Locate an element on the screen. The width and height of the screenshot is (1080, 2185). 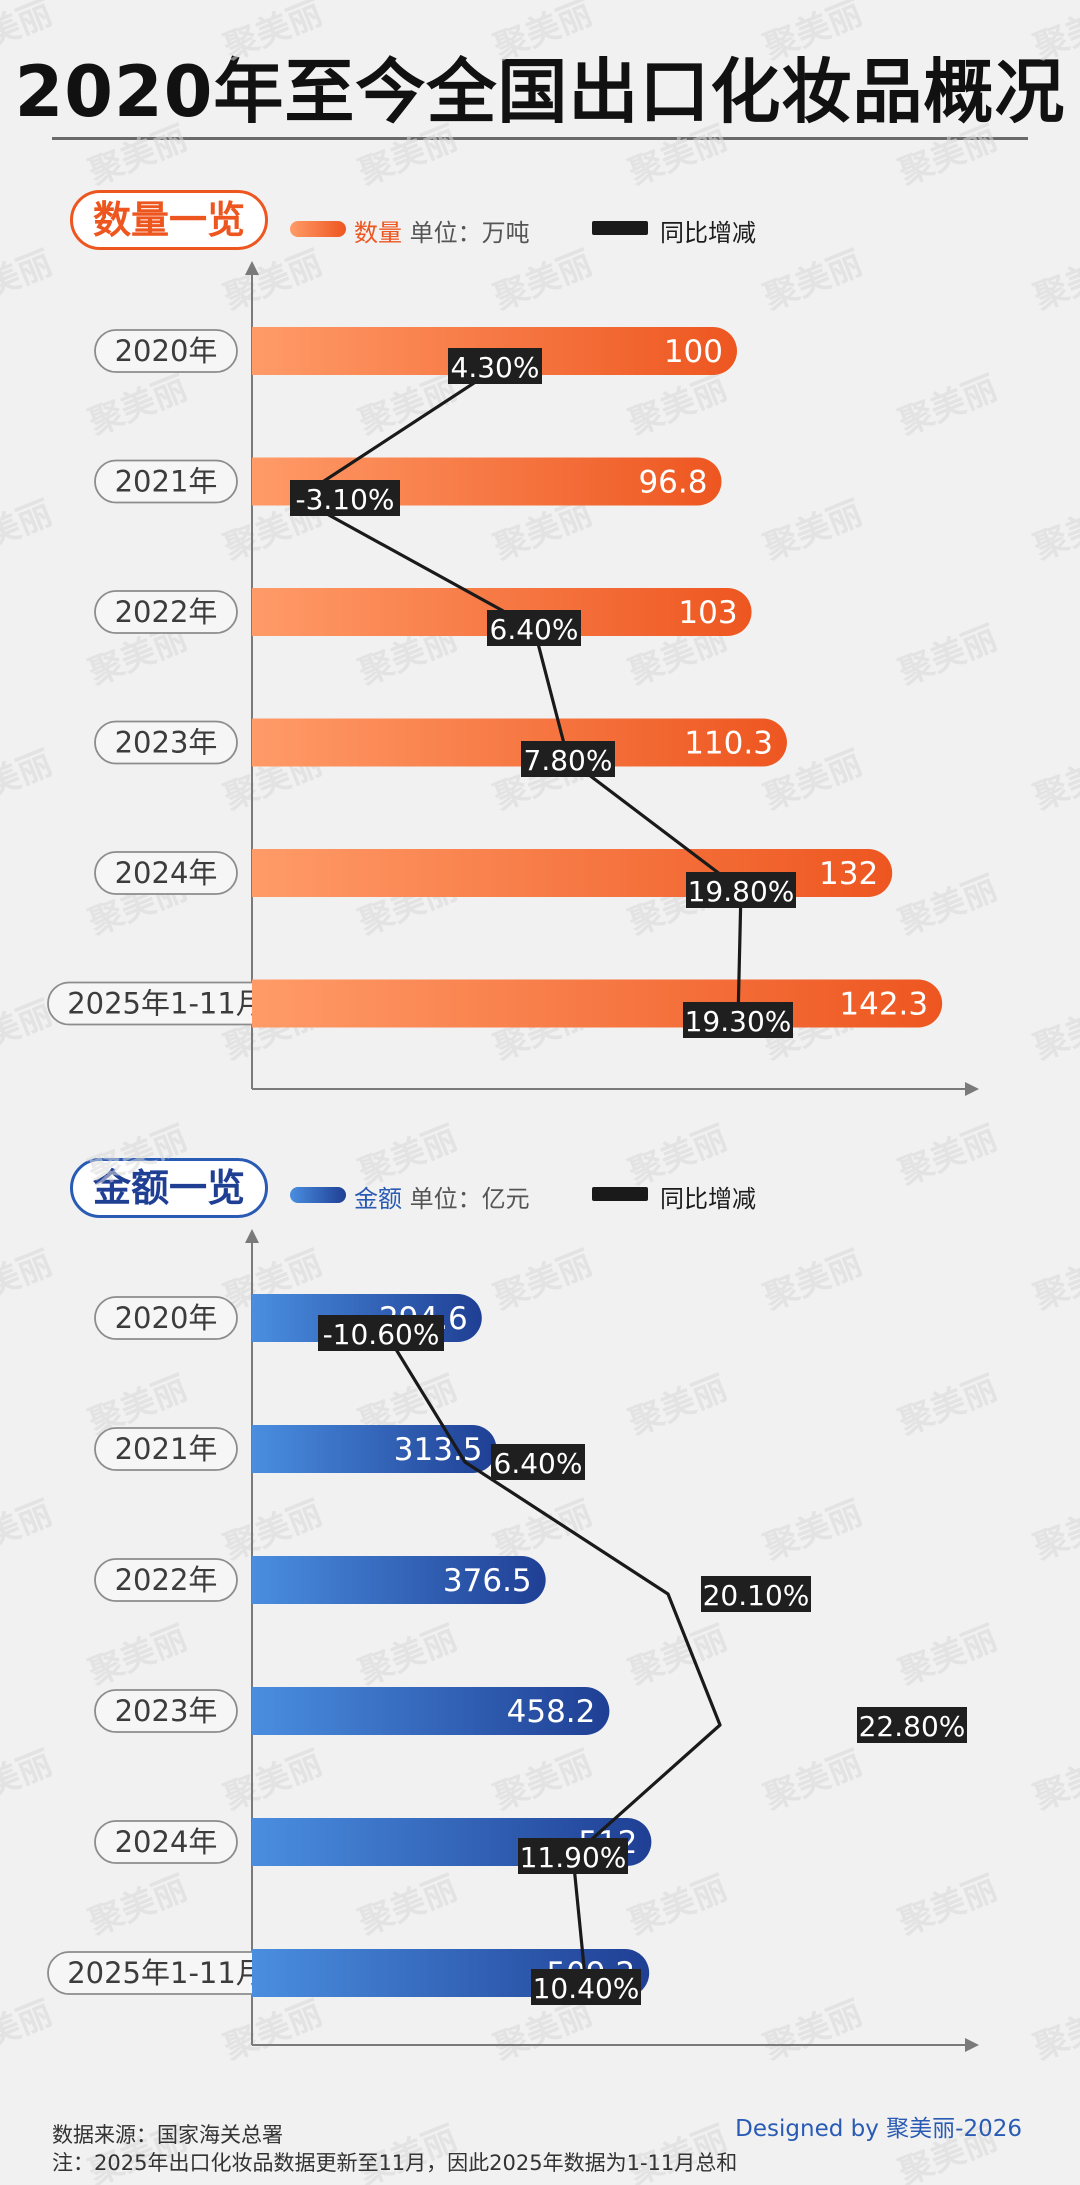
quantity-change-label: 6.40% is located at coordinates (534, 629).